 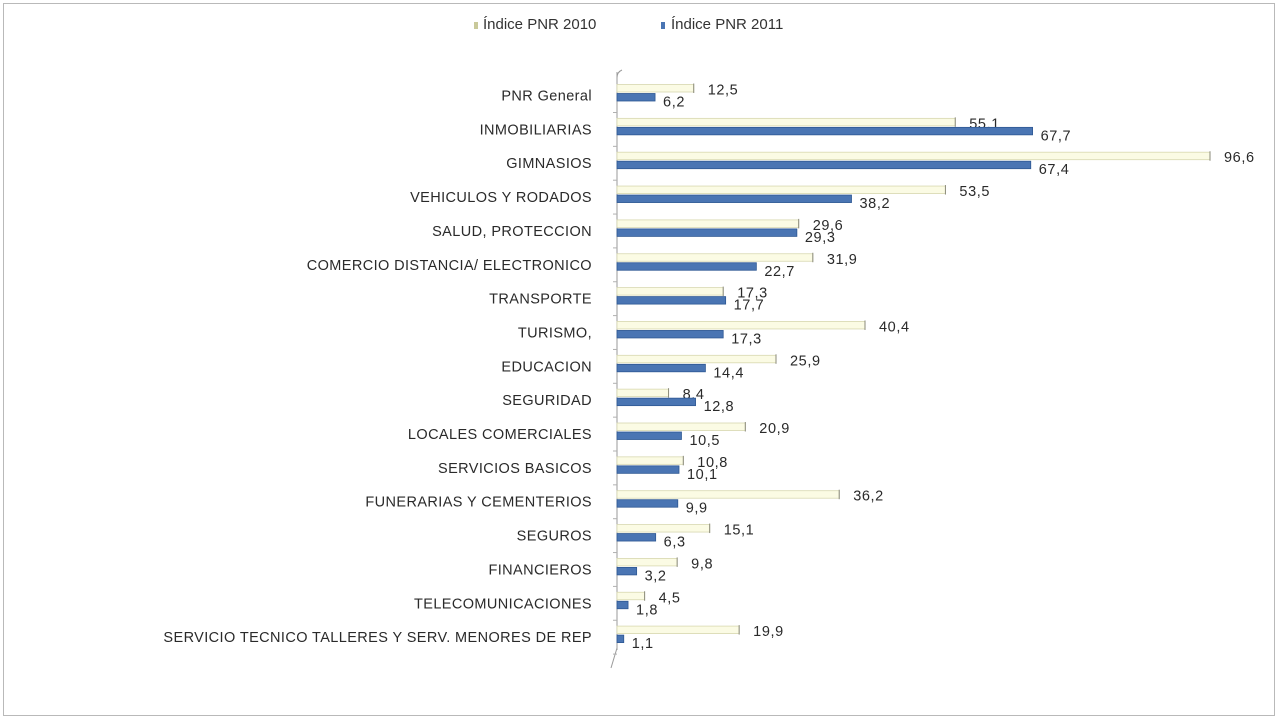 I want to click on category-label: PNR General, so click(x=546, y=97).